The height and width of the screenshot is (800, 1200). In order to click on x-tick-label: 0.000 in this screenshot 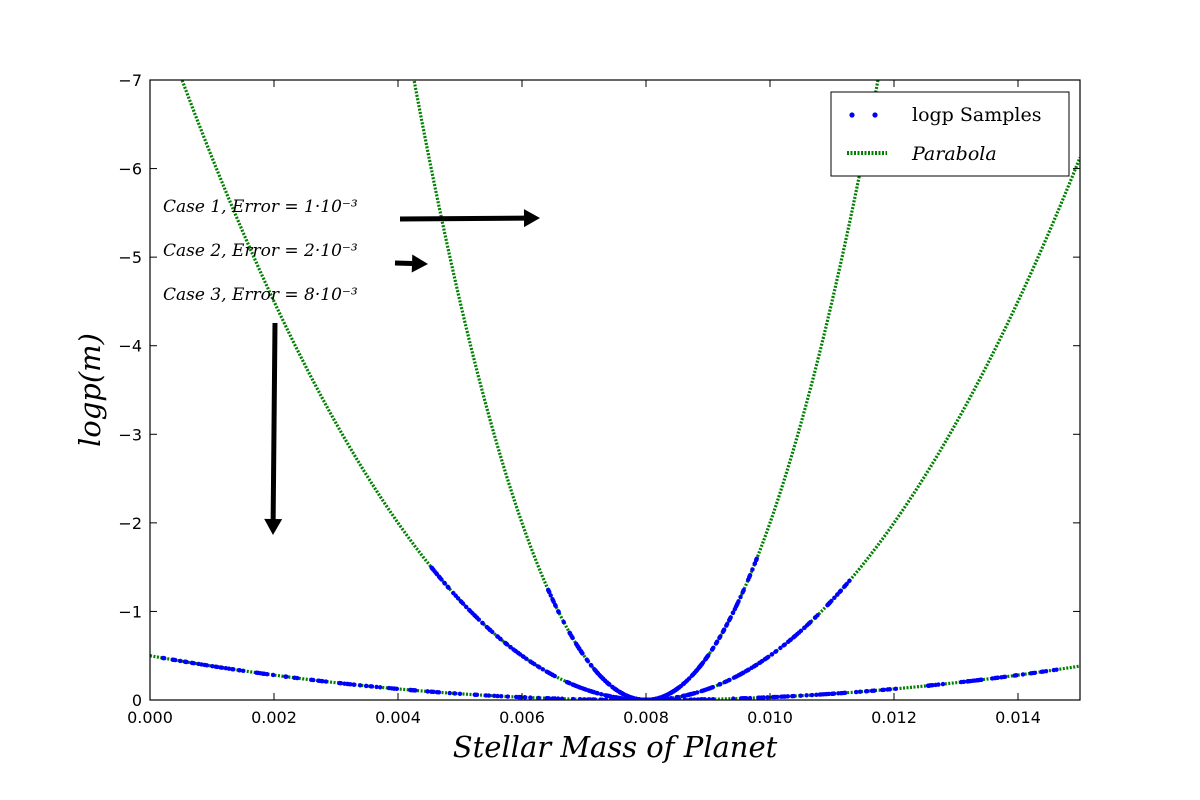, I will do `click(150, 717)`.